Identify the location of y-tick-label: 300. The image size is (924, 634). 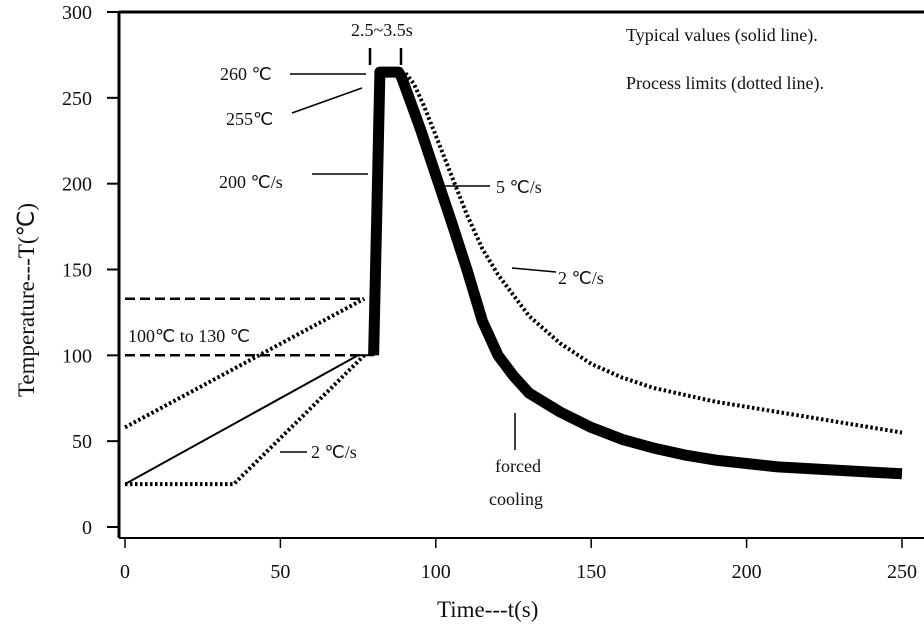
(77, 13).